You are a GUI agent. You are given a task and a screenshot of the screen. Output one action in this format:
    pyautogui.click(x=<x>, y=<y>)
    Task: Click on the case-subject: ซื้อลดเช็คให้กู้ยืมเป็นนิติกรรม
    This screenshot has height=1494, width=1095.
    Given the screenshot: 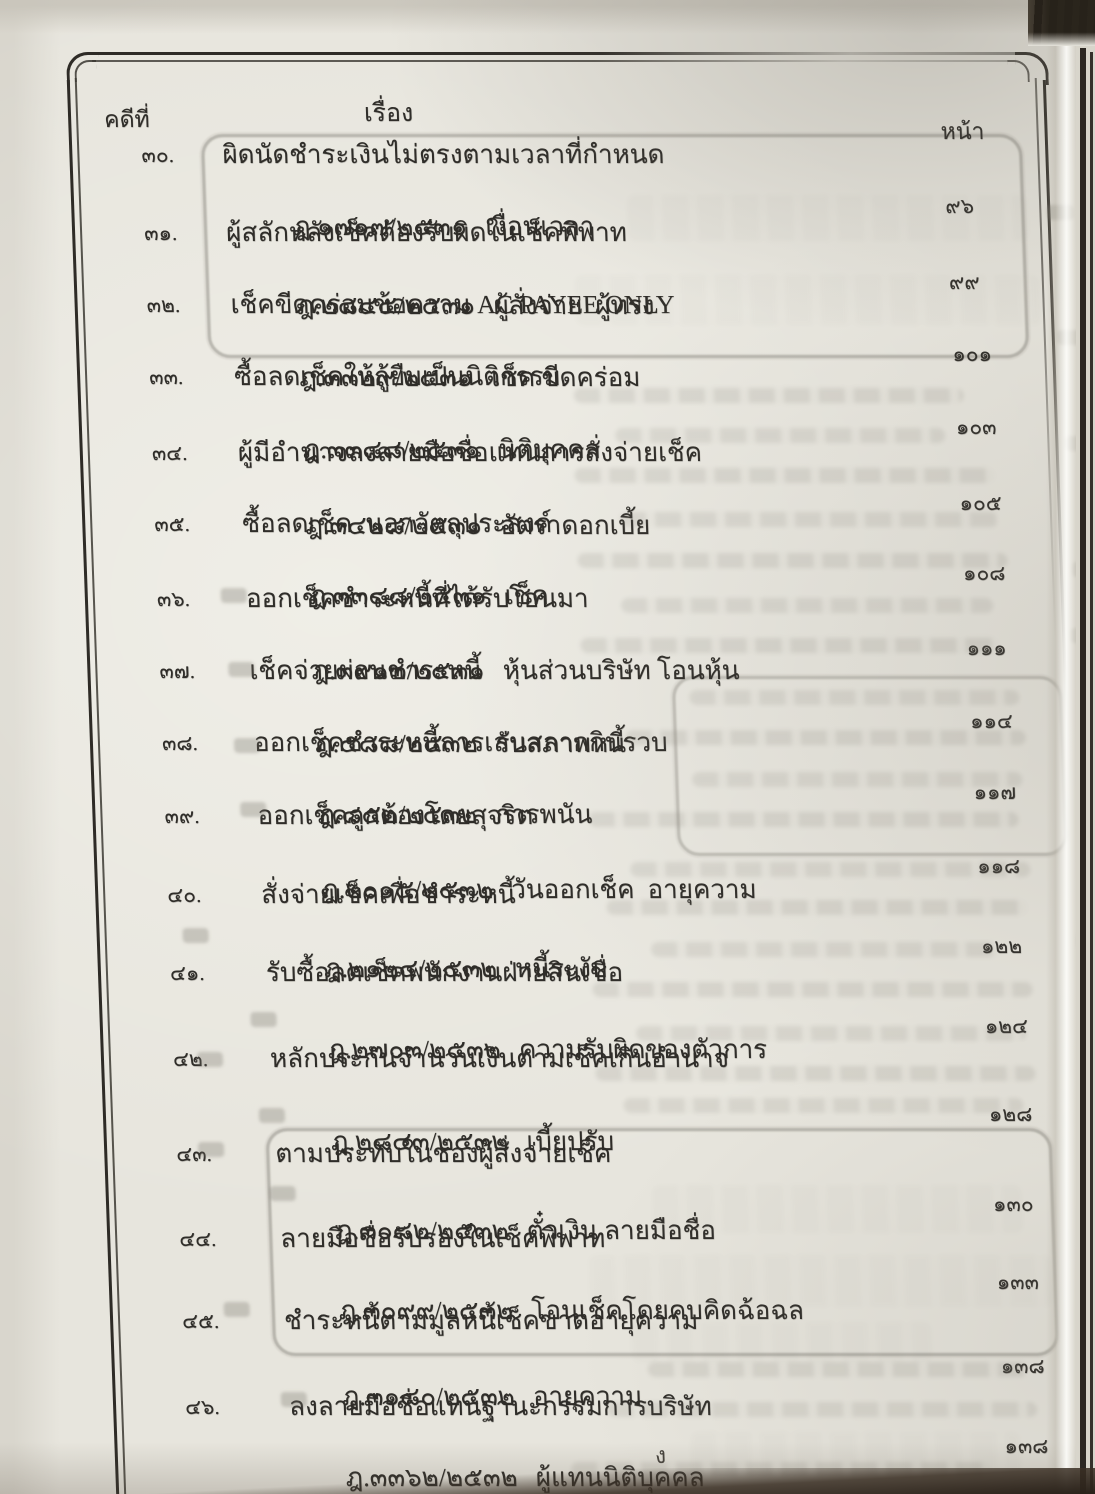 What is the action you would take?
    pyautogui.click(x=397, y=376)
    